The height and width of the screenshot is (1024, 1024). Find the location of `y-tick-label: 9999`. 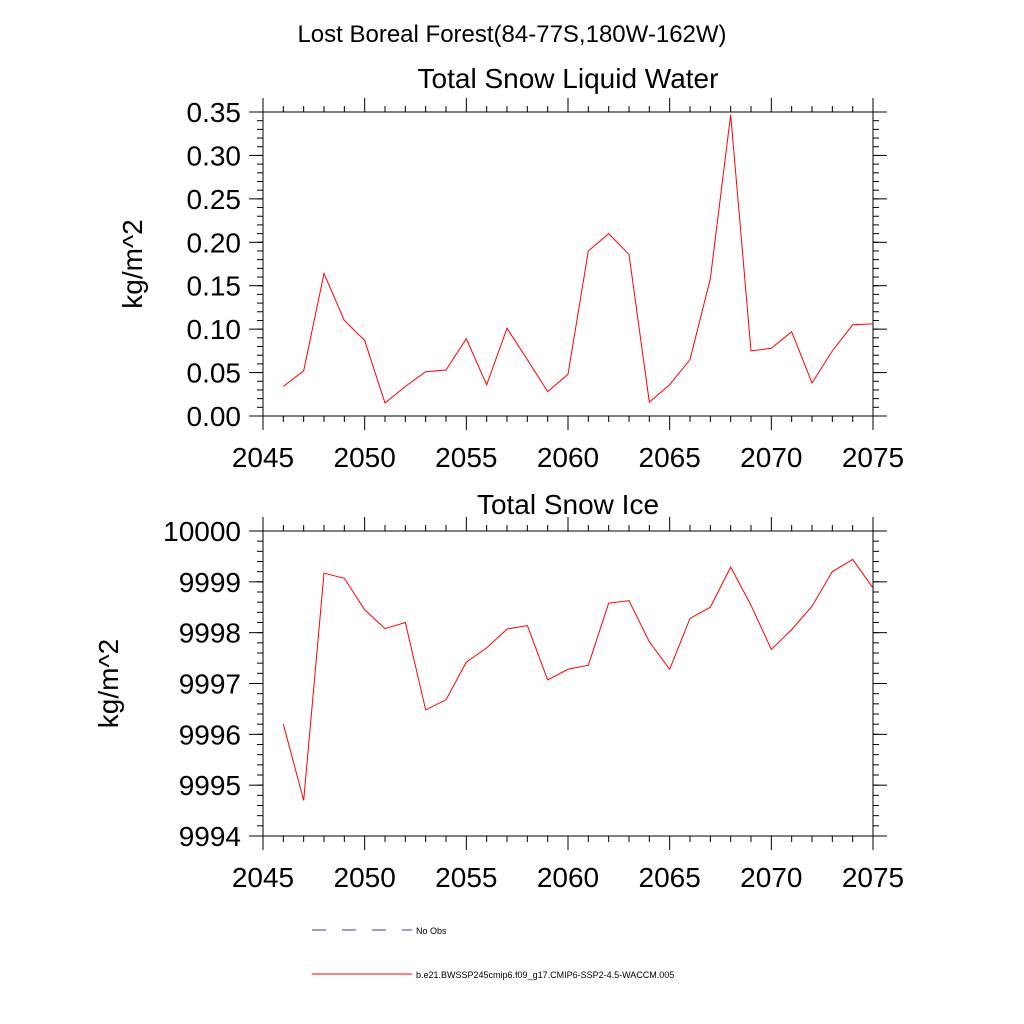

y-tick-label: 9999 is located at coordinates (210, 582).